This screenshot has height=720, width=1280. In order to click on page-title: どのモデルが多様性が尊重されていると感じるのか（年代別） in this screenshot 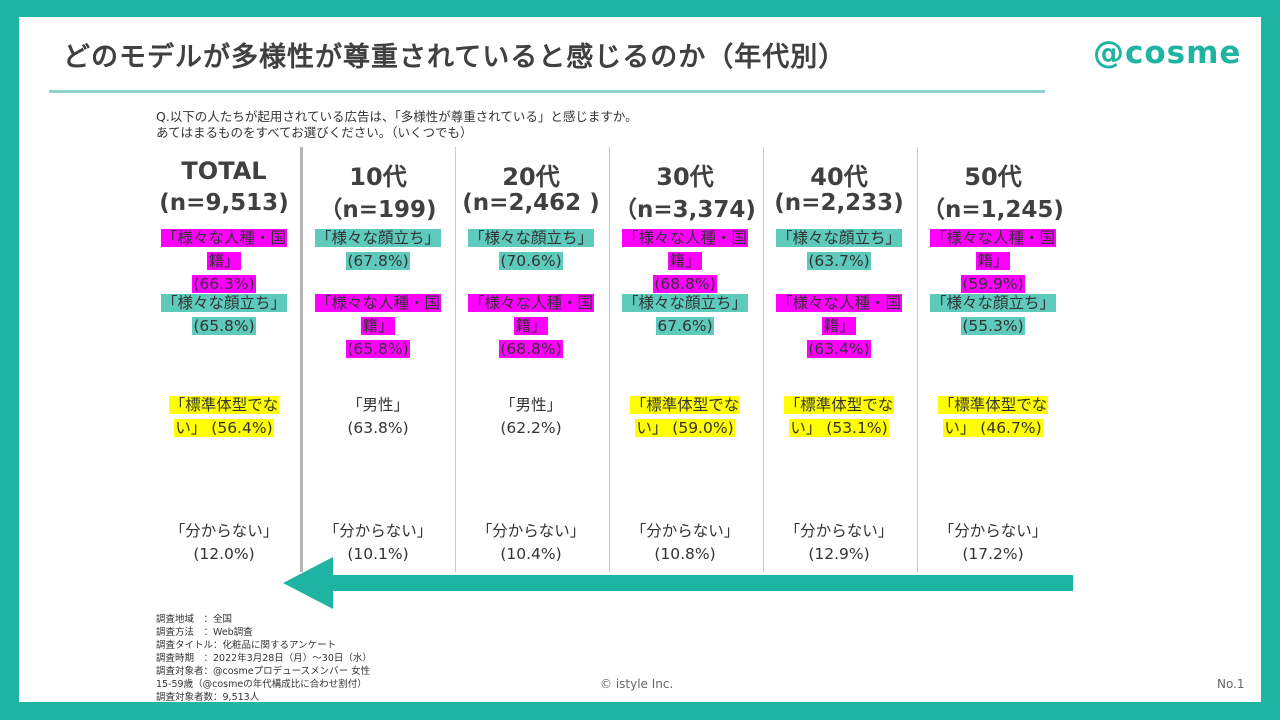, I will do `click(455, 57)`.